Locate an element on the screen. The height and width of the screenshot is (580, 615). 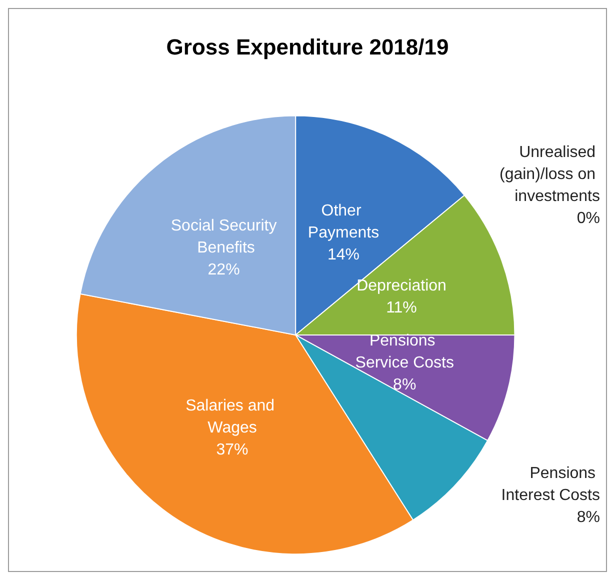
data-label: 37% is located at coordinates (232, 450).